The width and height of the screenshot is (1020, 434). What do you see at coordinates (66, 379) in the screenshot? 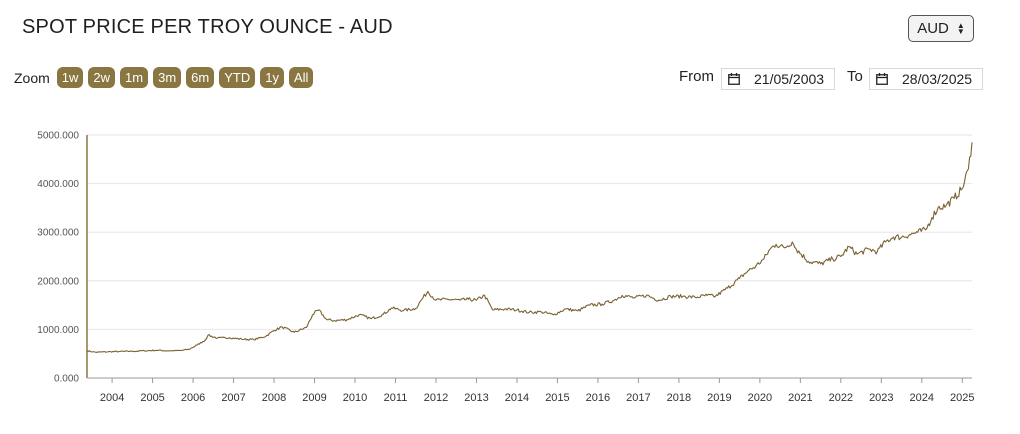
I see `y-tick-label: 0.000` at bounding box center [66, 379].